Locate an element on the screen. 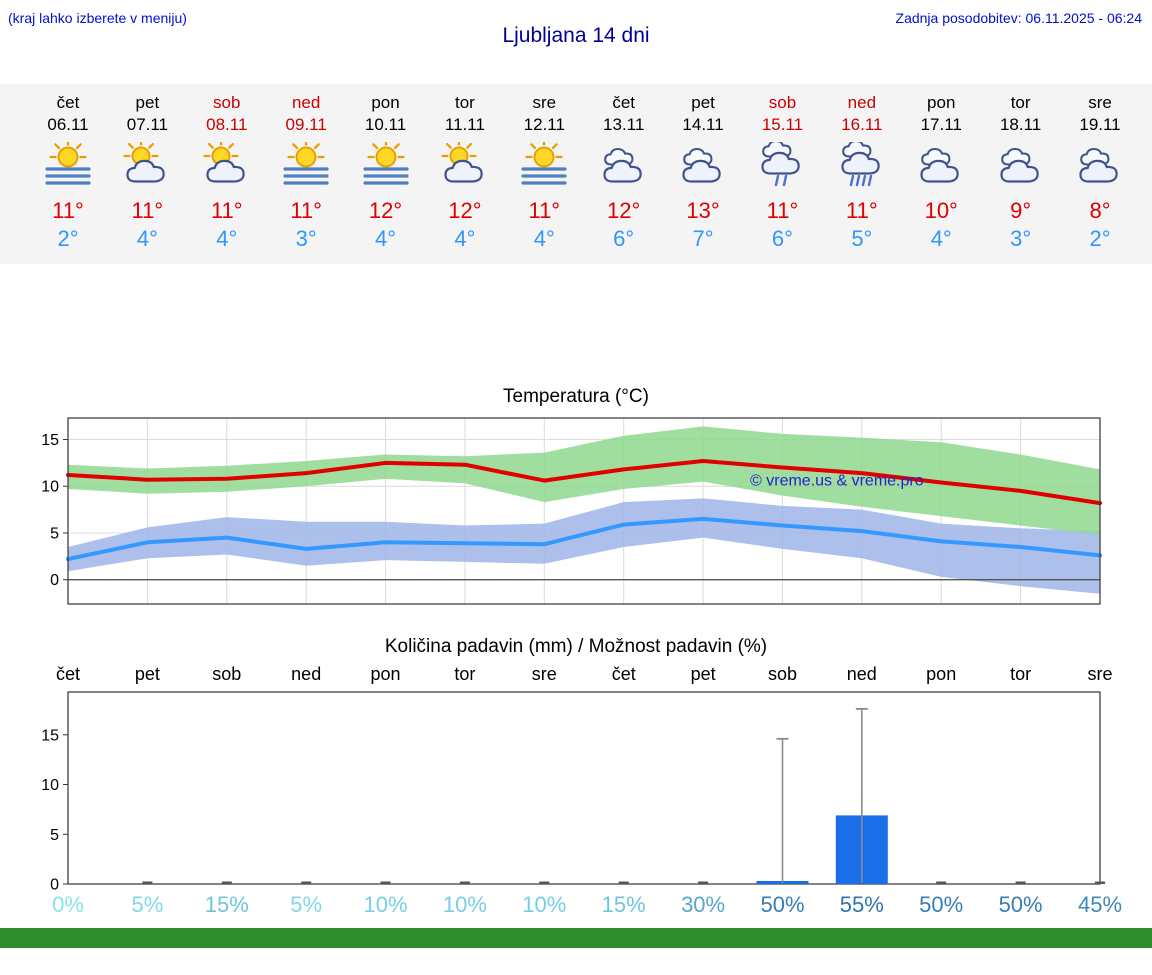  forecast-day-5: tor 11.11 12° 4° is located at coordinates (465, 172).